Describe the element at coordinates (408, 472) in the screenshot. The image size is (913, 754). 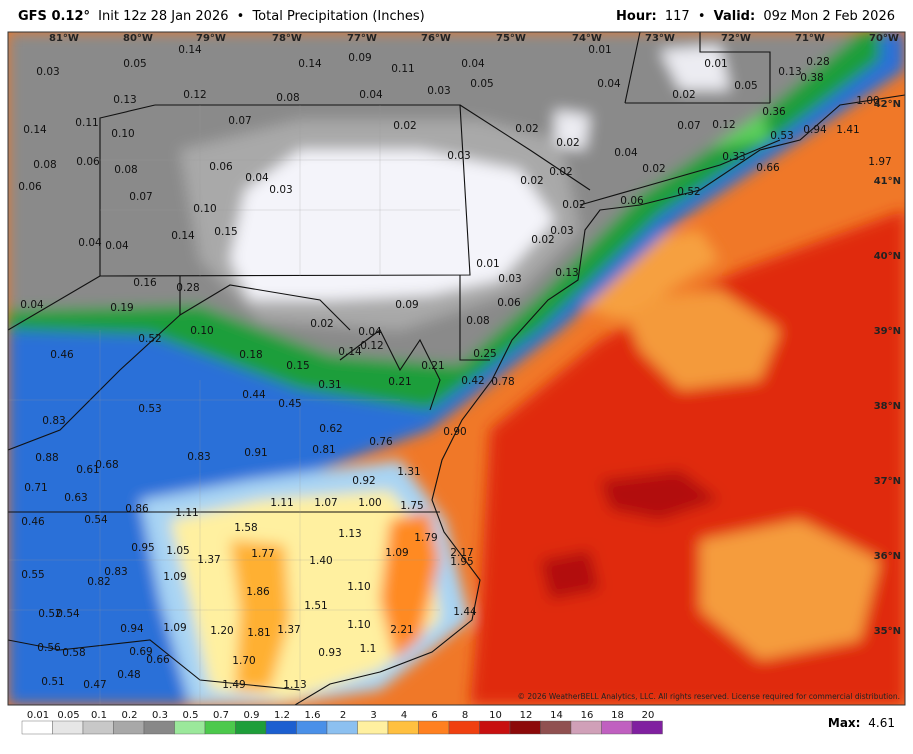
I see `point-value: 1.31` at that location.